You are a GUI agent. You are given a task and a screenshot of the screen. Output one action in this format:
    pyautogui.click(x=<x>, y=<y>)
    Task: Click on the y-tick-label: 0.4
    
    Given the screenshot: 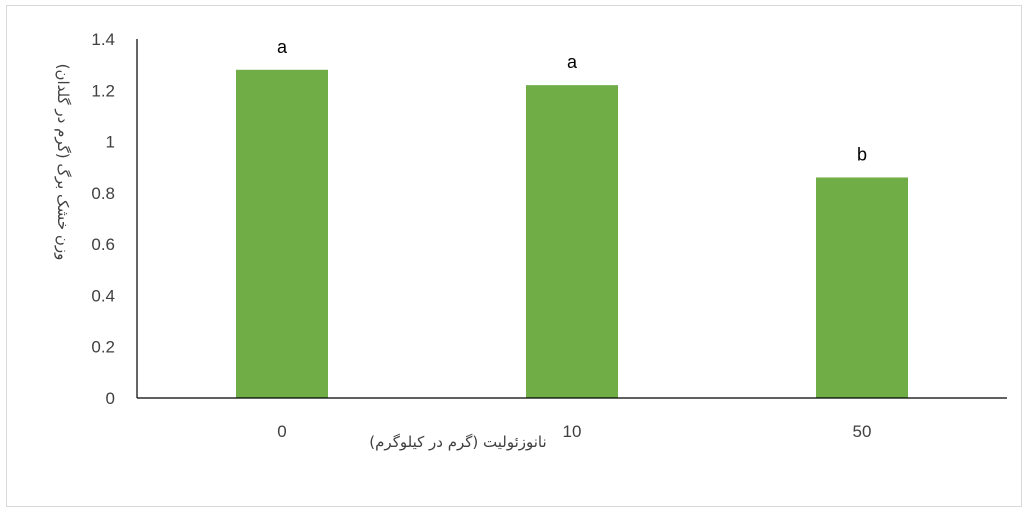 What is the action you would take?
    pyautogui.click(x=103, y=295)
    